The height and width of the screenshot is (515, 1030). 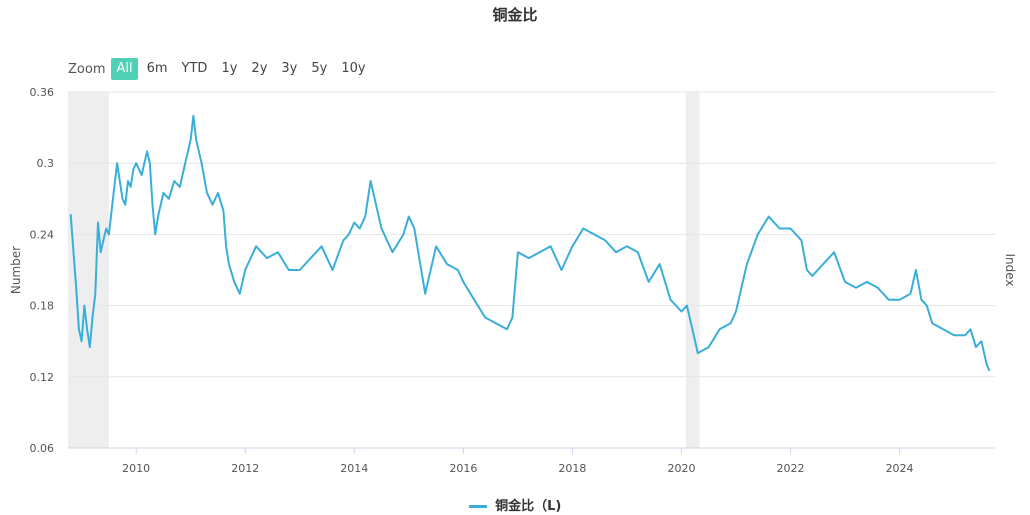 I want to click on y-tick-label: 0.3, so click(x=46, y=163).